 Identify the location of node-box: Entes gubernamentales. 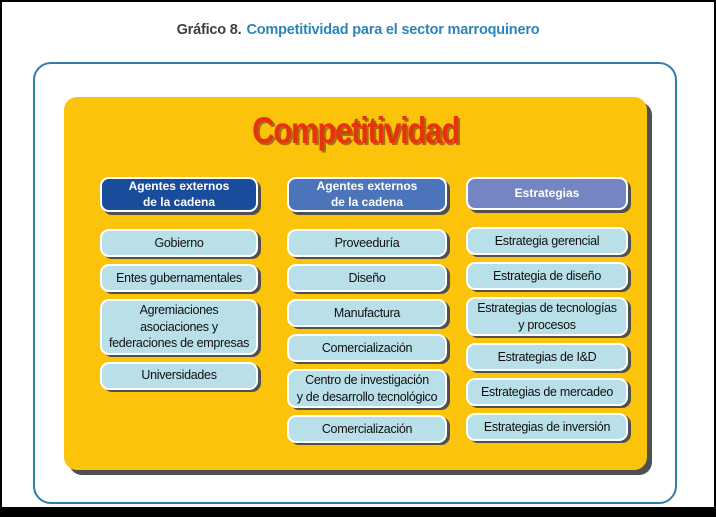
(179, 278).